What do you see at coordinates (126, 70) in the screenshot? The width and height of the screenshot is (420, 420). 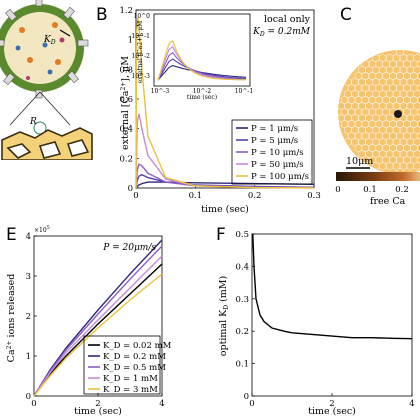 I see `y-tick-label: 0.8` at bounding box center [126, 70].